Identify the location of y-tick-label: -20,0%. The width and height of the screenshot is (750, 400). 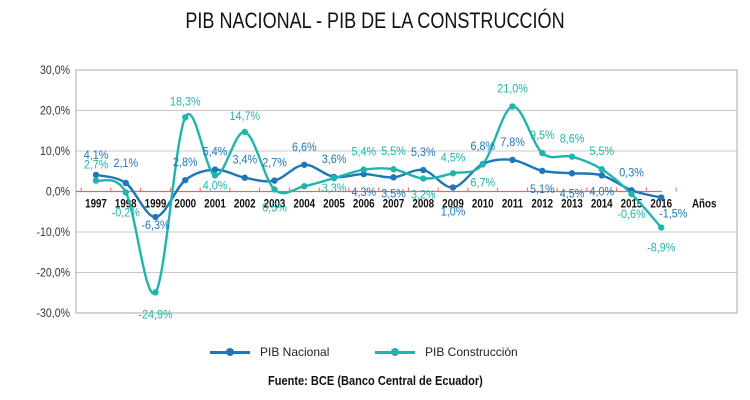
(53, 273).